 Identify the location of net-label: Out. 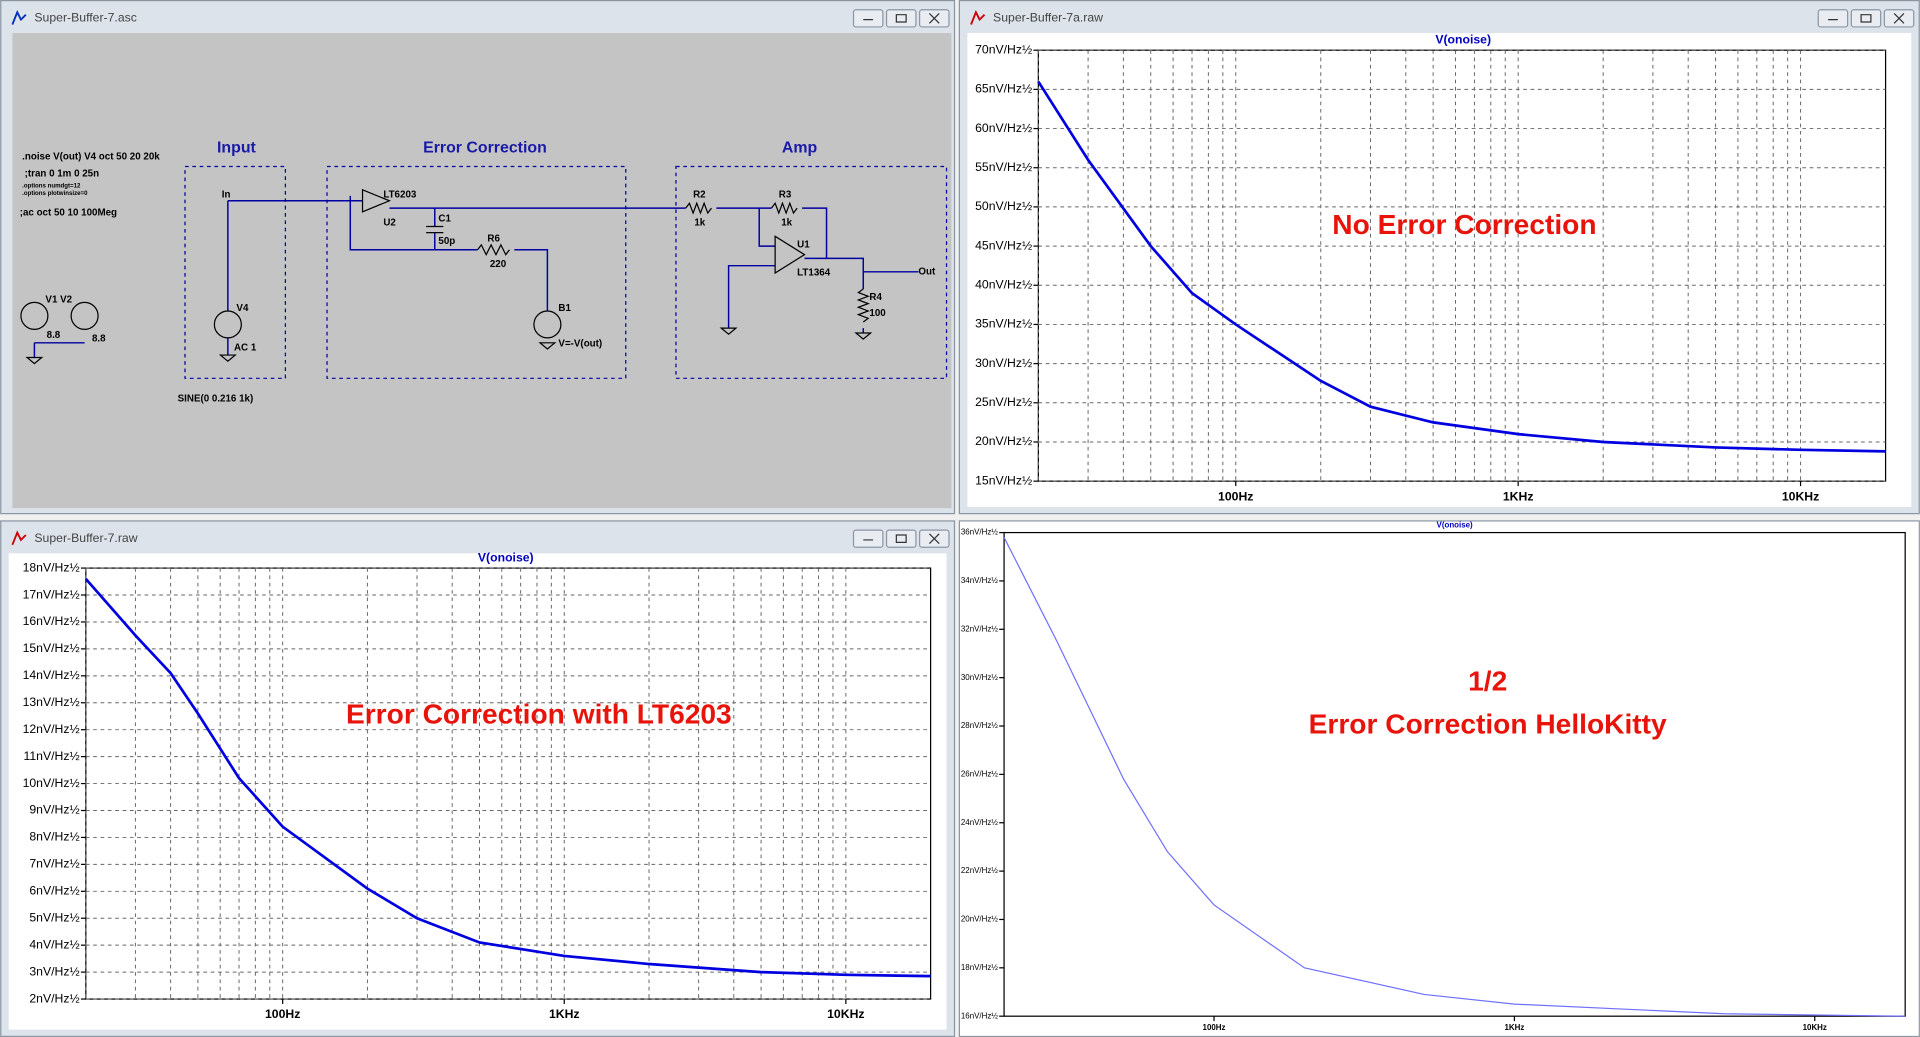
(927, 271).